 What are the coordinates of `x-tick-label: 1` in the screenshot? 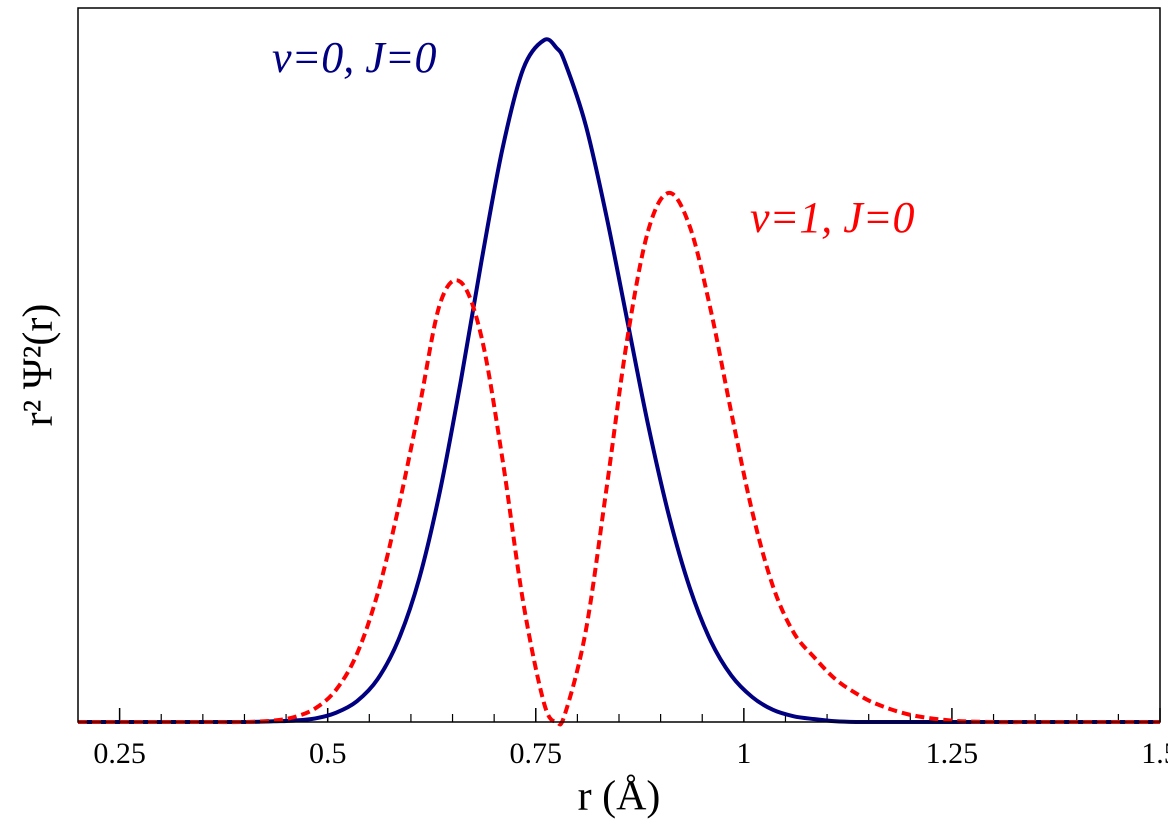 It's located at (743, 753).